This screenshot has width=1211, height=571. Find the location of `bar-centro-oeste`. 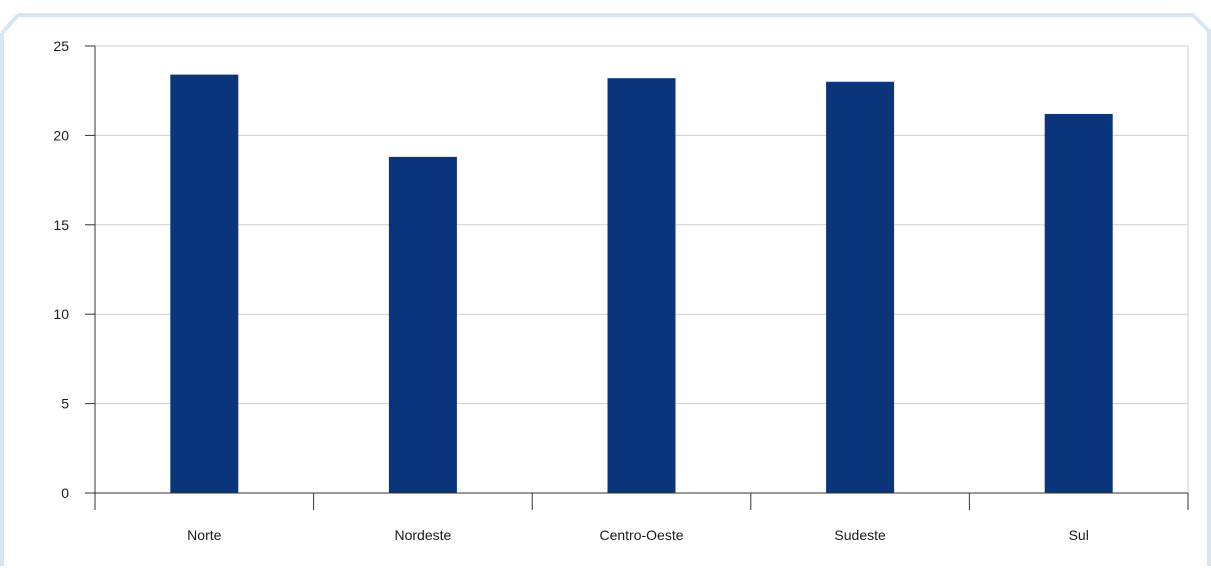

bar-centro-oeste is located at coordinates (641, 286).